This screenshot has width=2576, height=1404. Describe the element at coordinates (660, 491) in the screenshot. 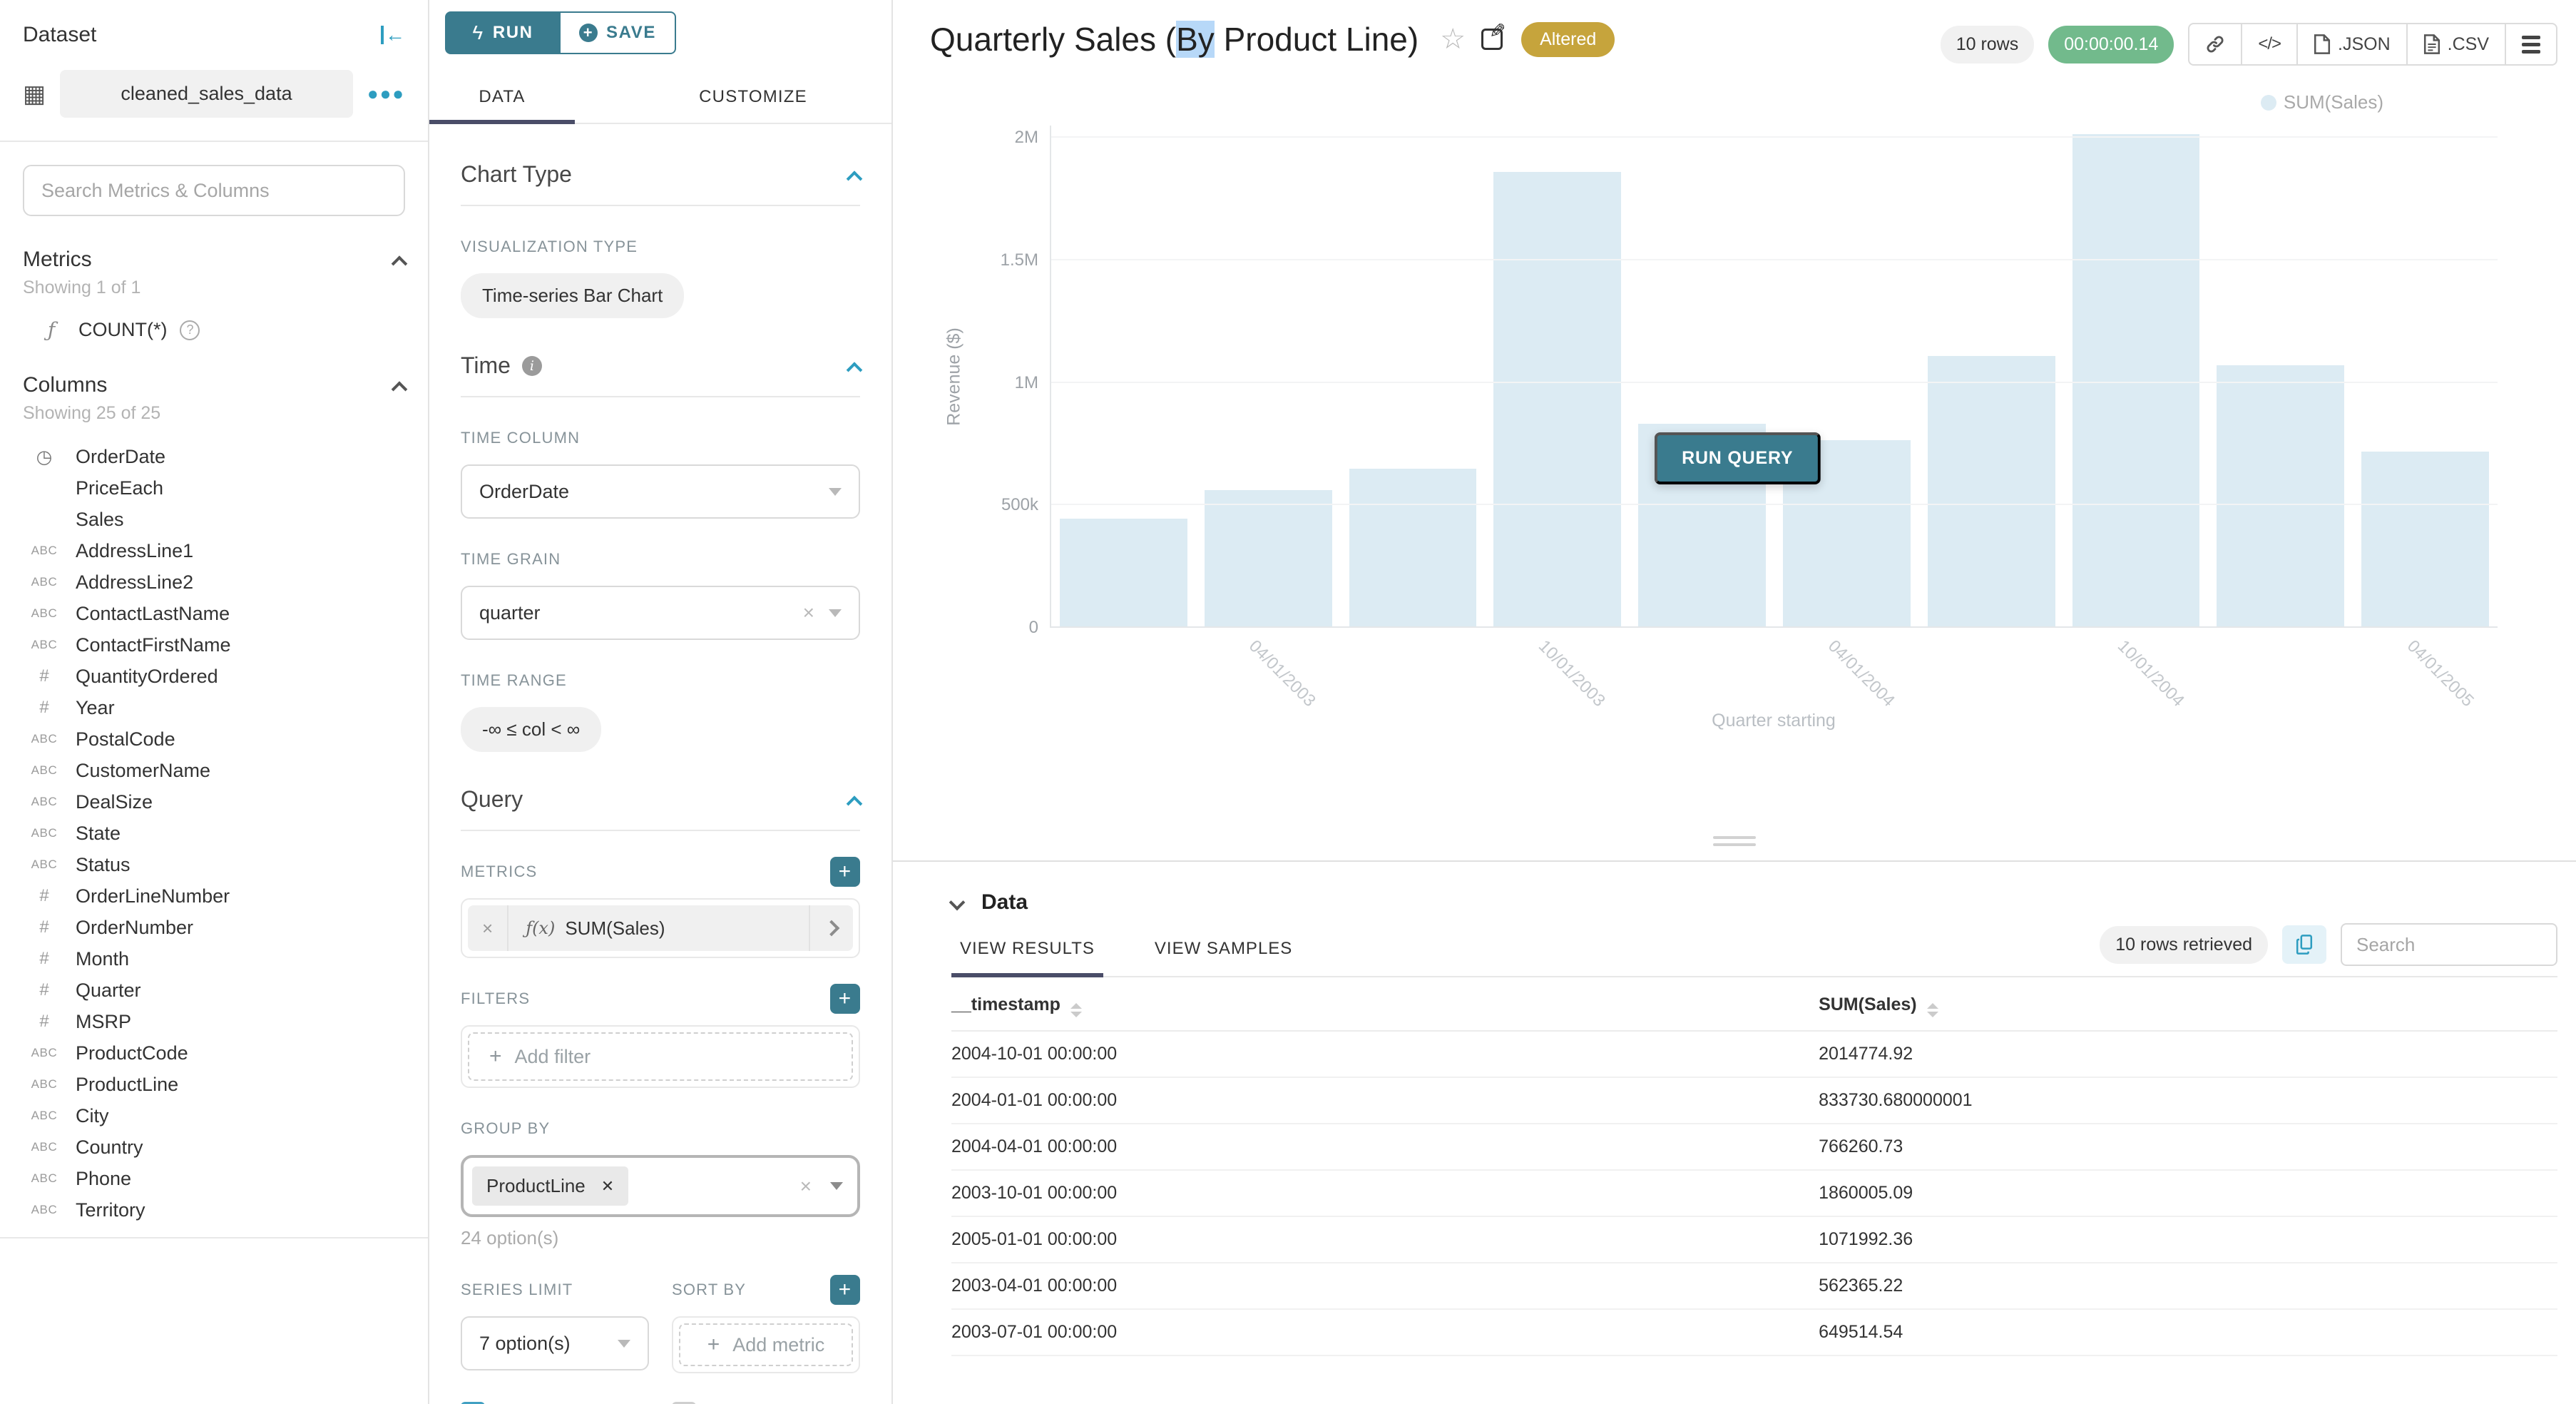

I see `time-column-select: OrderDate` at that location.